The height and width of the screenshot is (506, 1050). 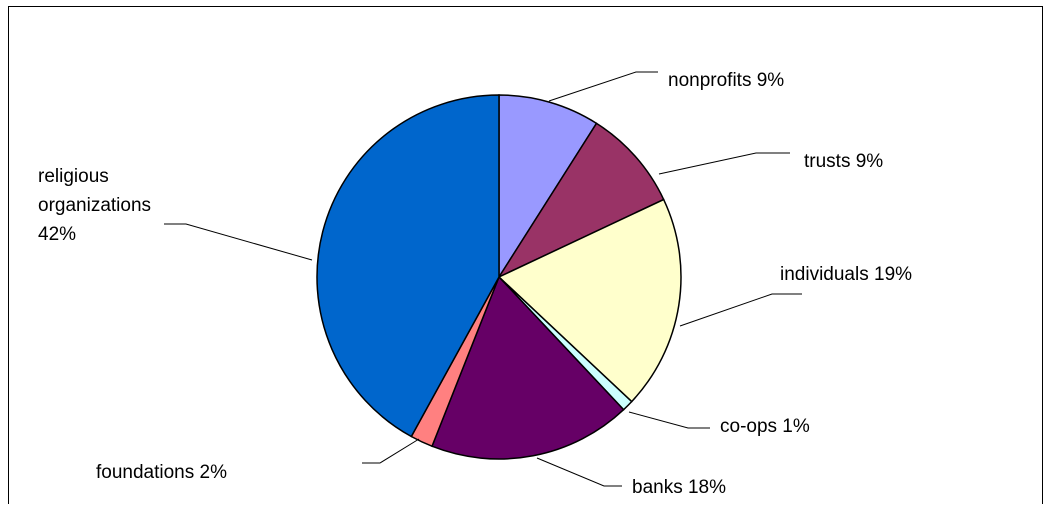 What do you see at coordinates (73, 176) in the screenshot?
I see `slice-label-line: religious` at bounding box center [73, 176].